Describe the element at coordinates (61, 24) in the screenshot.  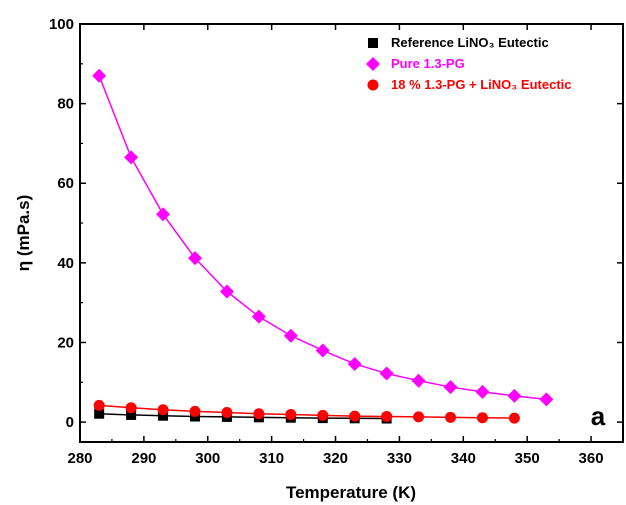
I see `y-tick-label: 100` at that location.